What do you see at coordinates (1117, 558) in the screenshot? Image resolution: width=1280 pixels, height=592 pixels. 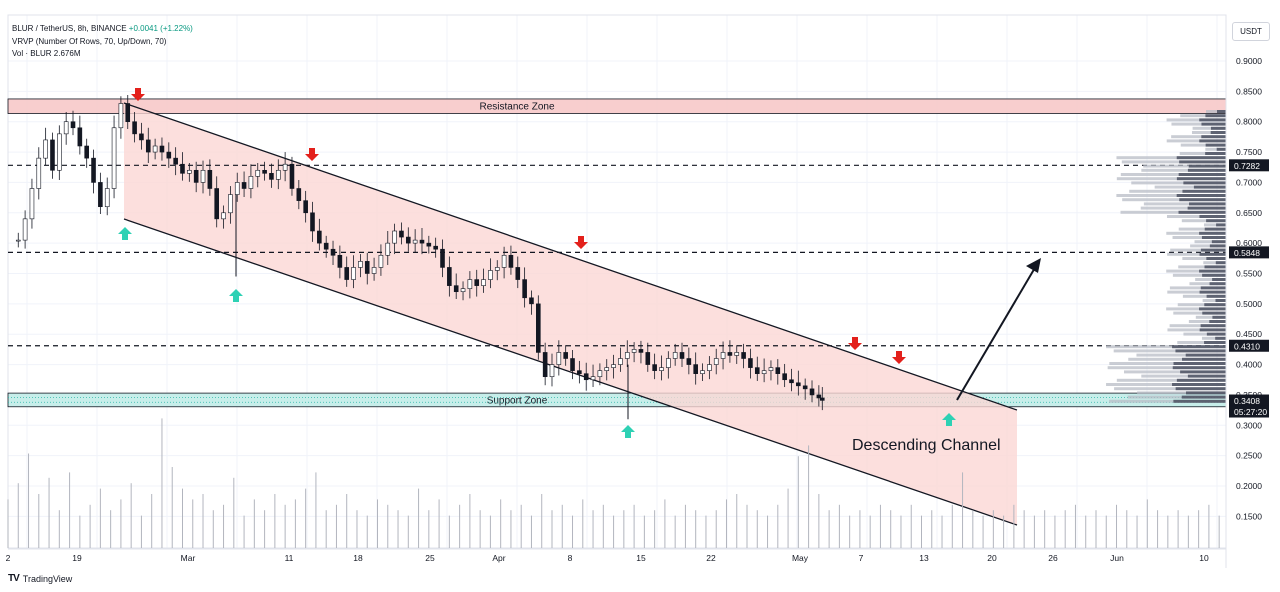 I see `time-tick-label: Jun` at bounding box center [1117, 558].